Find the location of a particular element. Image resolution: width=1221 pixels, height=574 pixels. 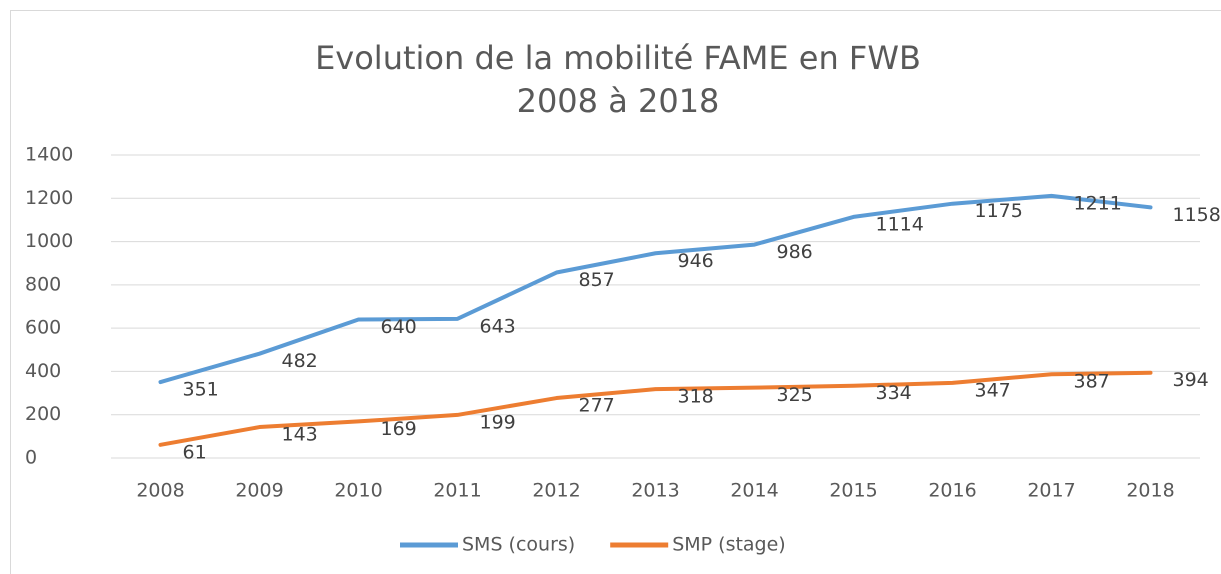

y-tick-label: 1200 is located at coordinates (49, 198).